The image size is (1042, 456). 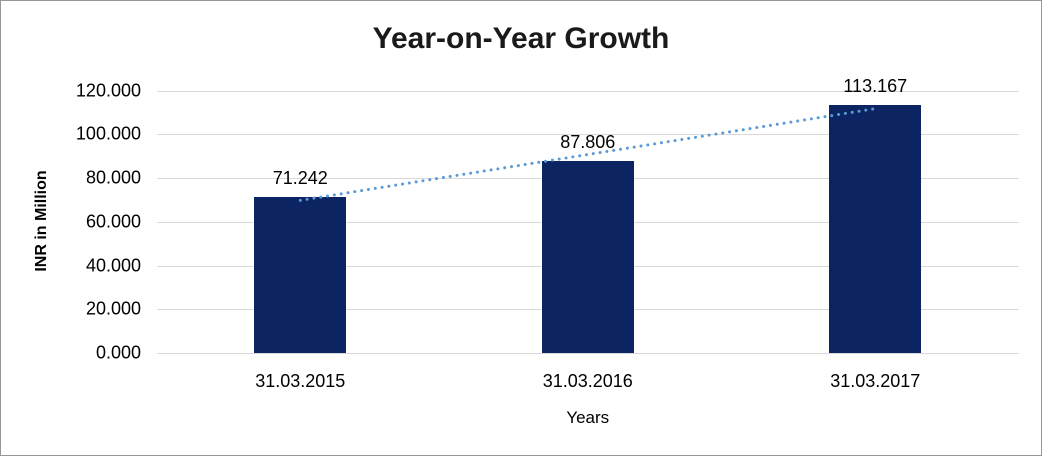 What do you see at coordinates (588, 417) in the screenshot?
I see `x-axis-title: Years` at bounding box center [588, 417].